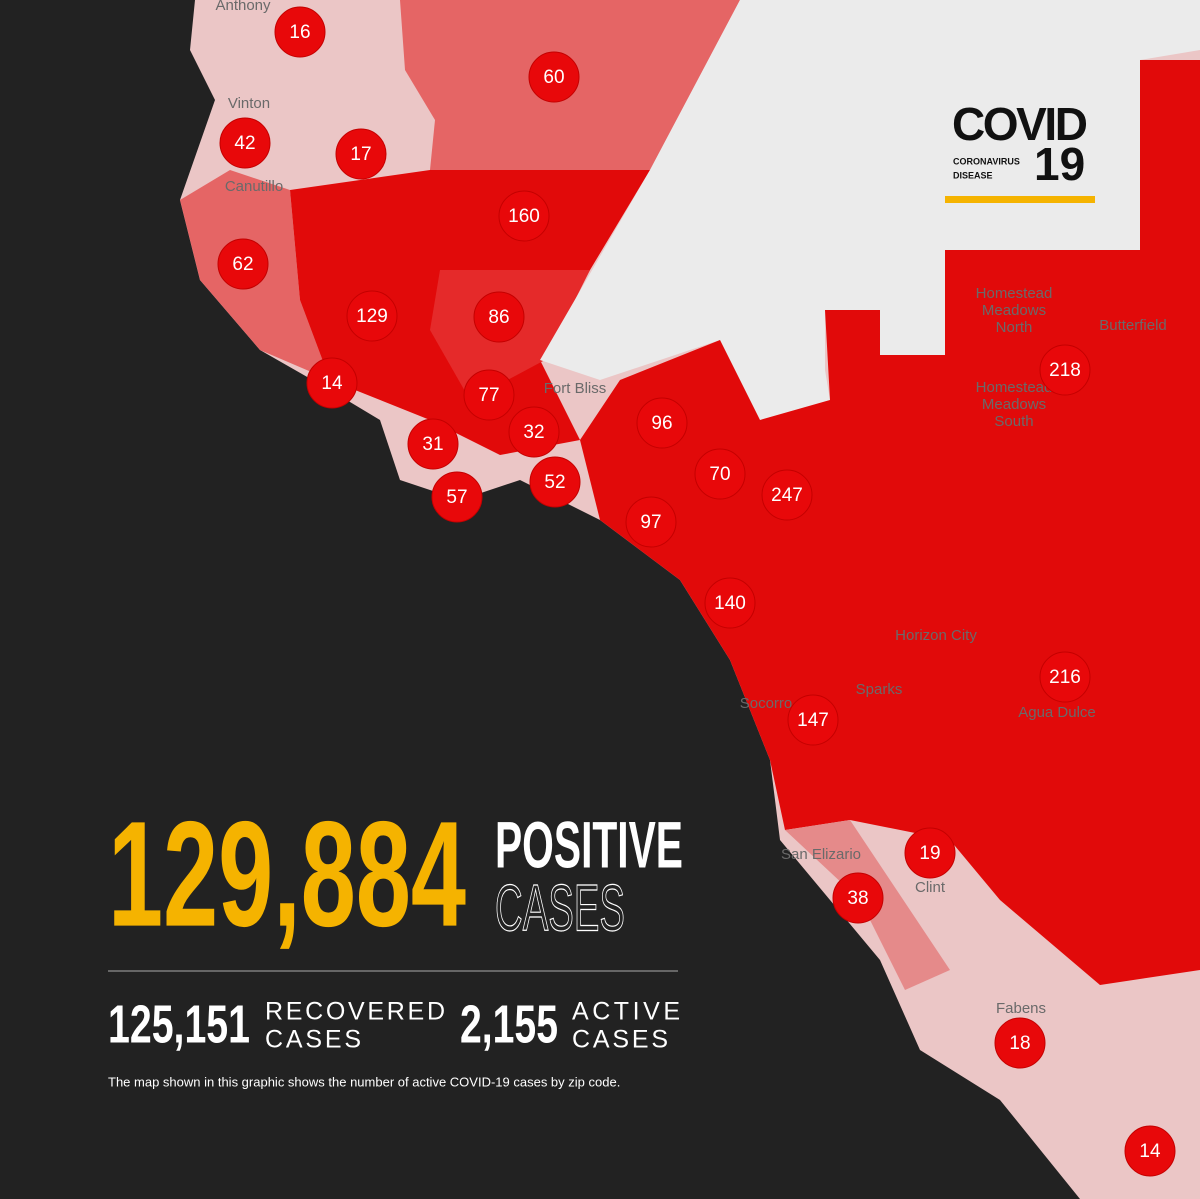  What do you see at coordinates (1059, 164) in the screenshot?
I see `logo-number: 19` at bounding box center [1059, 164].